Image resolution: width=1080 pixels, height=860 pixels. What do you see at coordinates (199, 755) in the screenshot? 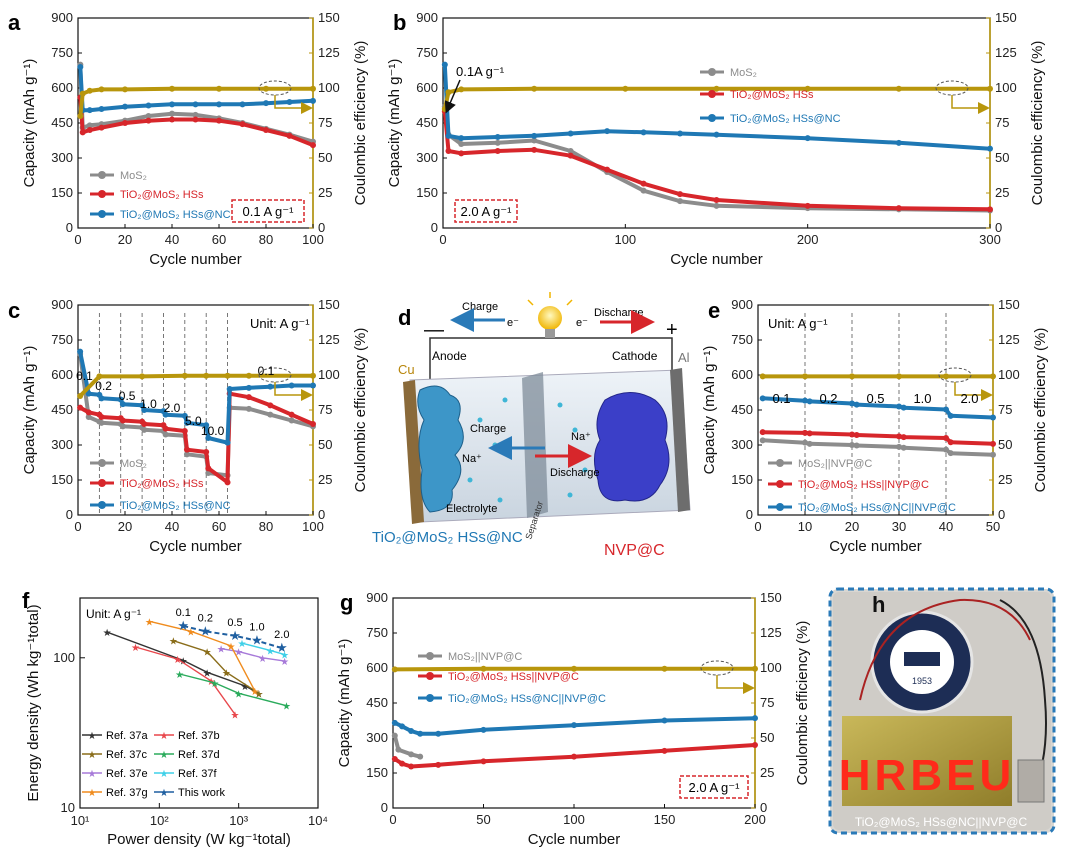
I see `legend-label: Ref. 37d` at bounding box center [199, 755].